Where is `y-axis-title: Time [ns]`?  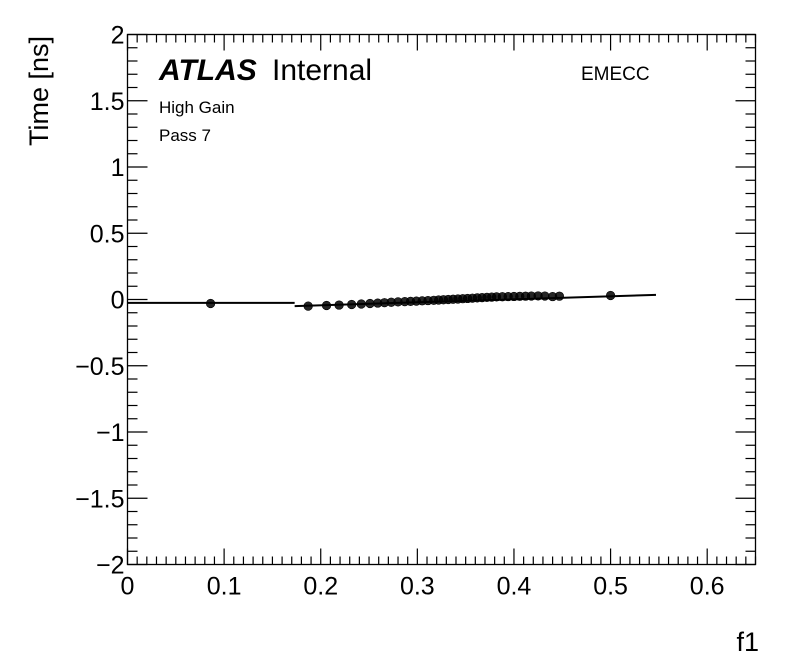
y-axis-title: Time [ns] is located at coordinates (39, 91).